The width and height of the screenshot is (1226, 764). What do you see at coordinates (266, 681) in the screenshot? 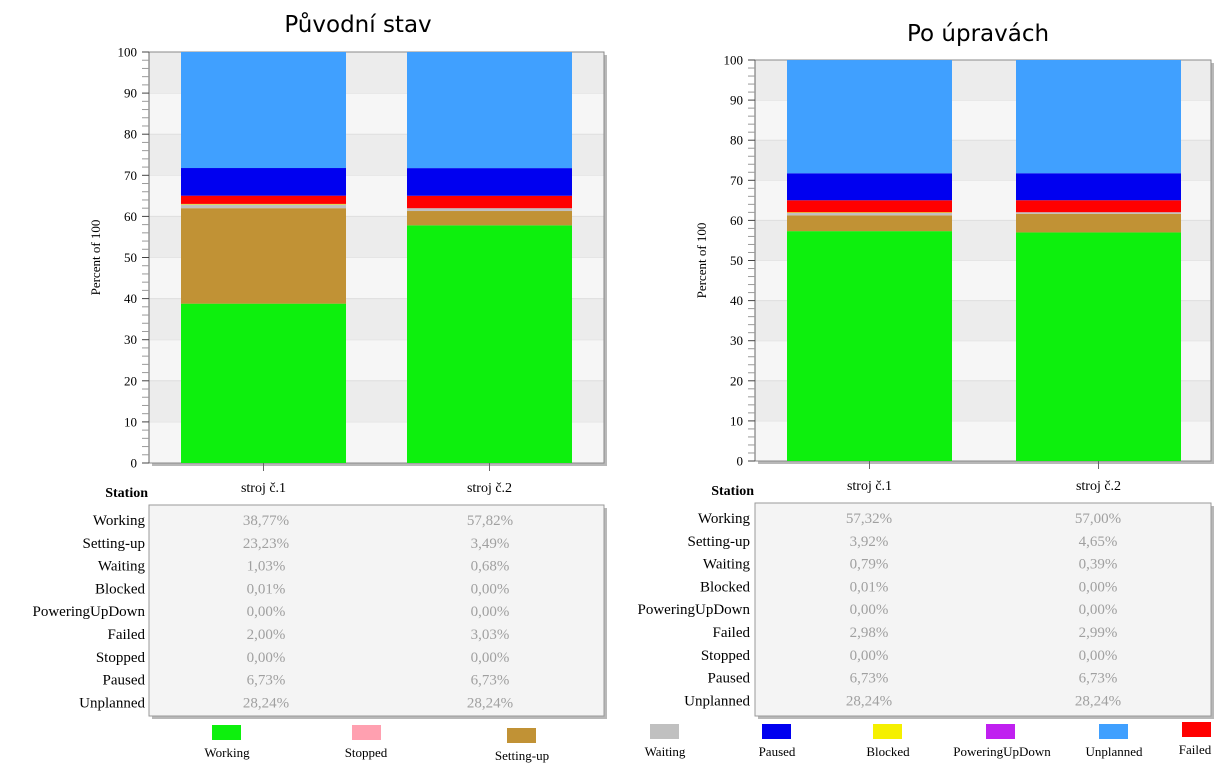
I see `table-cell: 6,73%` at bounding box center [266, 681].